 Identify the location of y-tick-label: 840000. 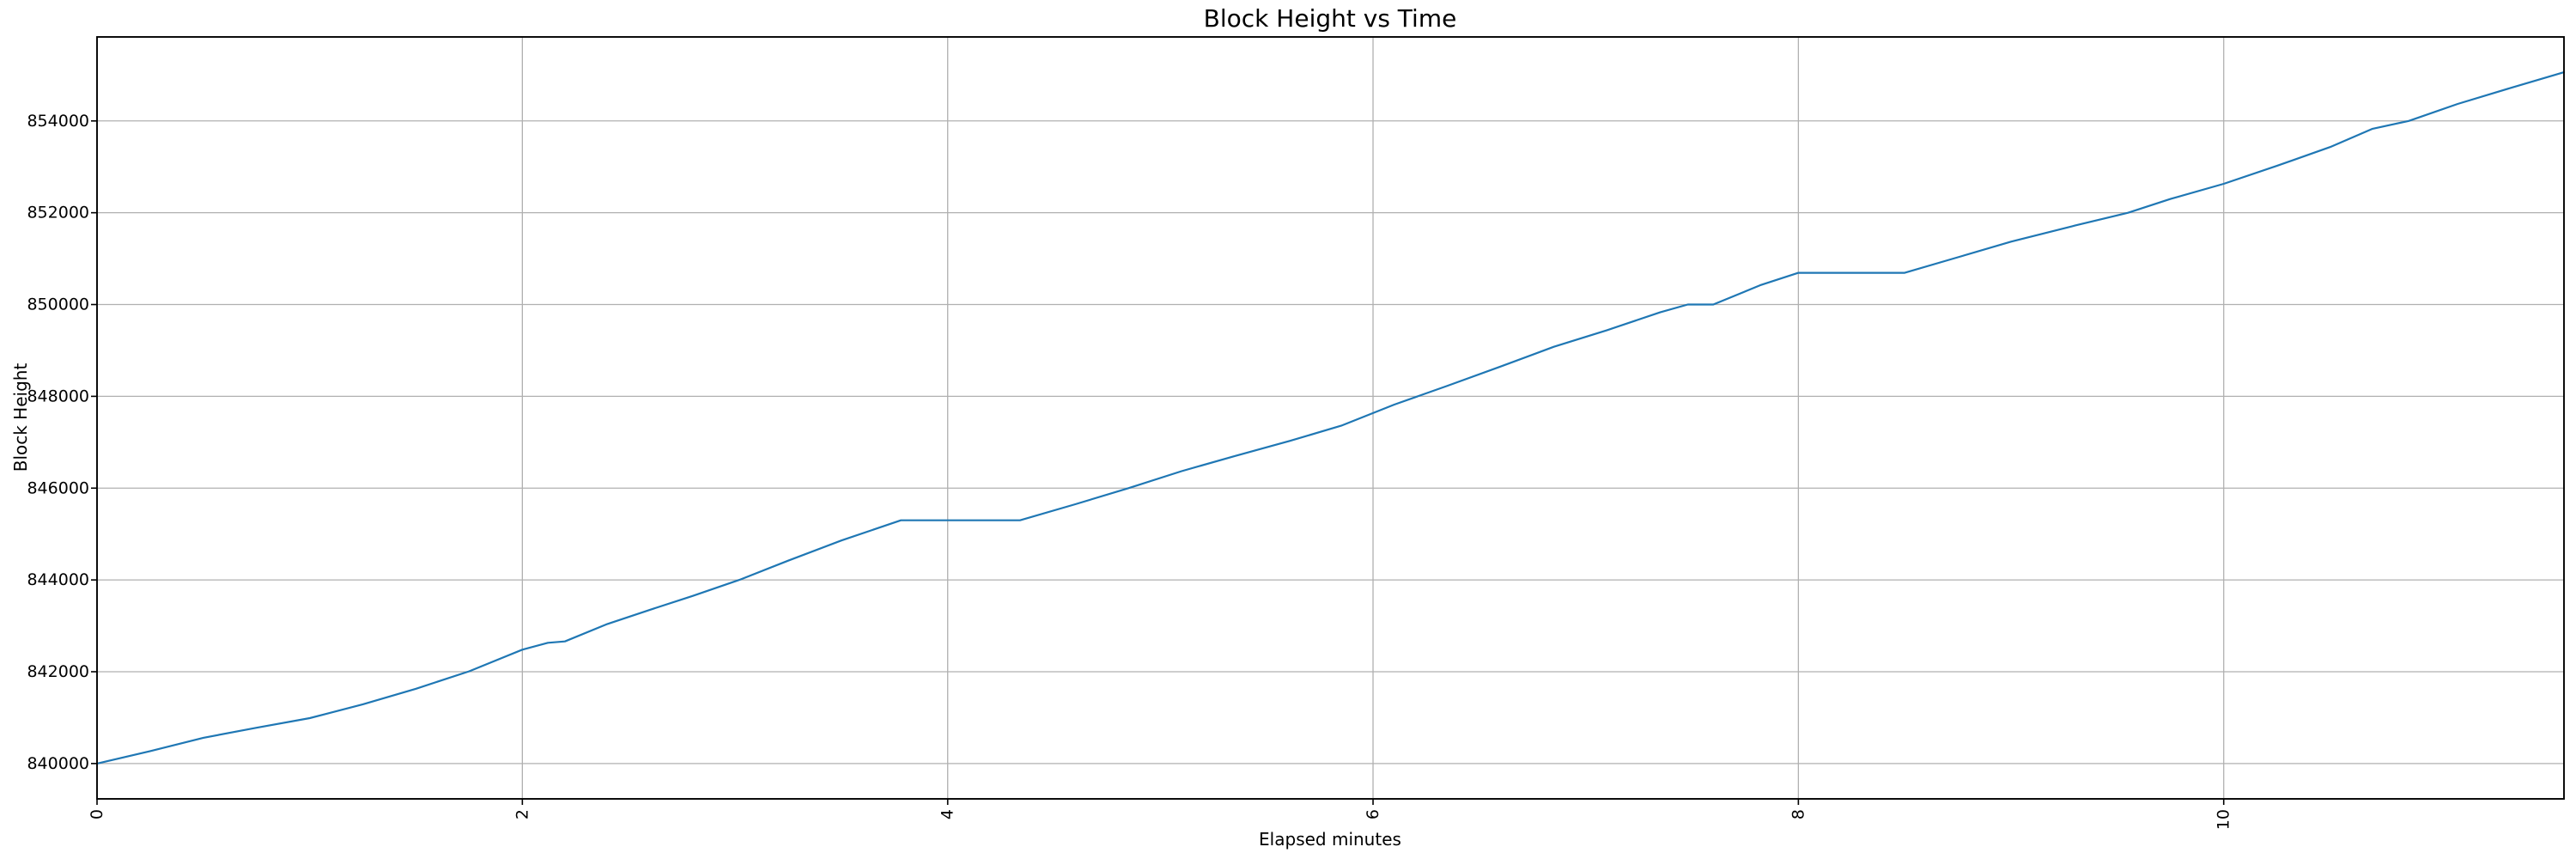
(58, 763).